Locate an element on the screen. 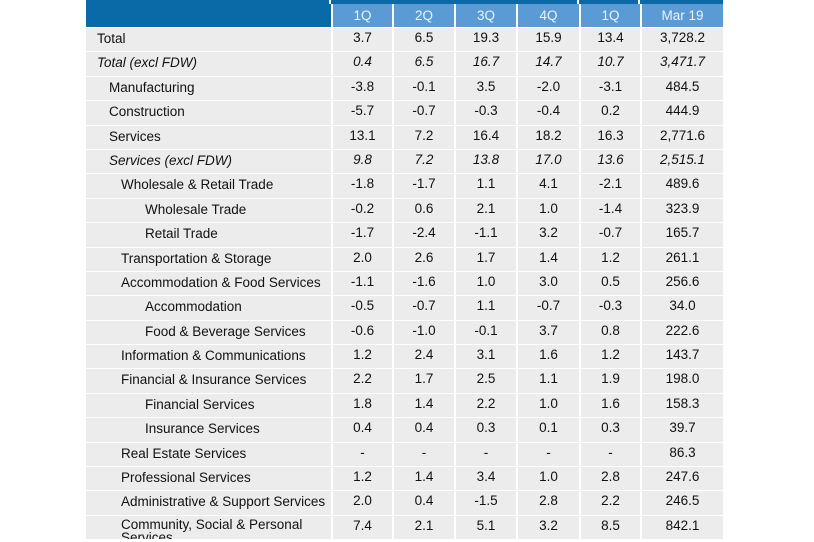 This screenshot has width=814, height=542. table-cell: 7.2 is located at coordinates (423, 161).